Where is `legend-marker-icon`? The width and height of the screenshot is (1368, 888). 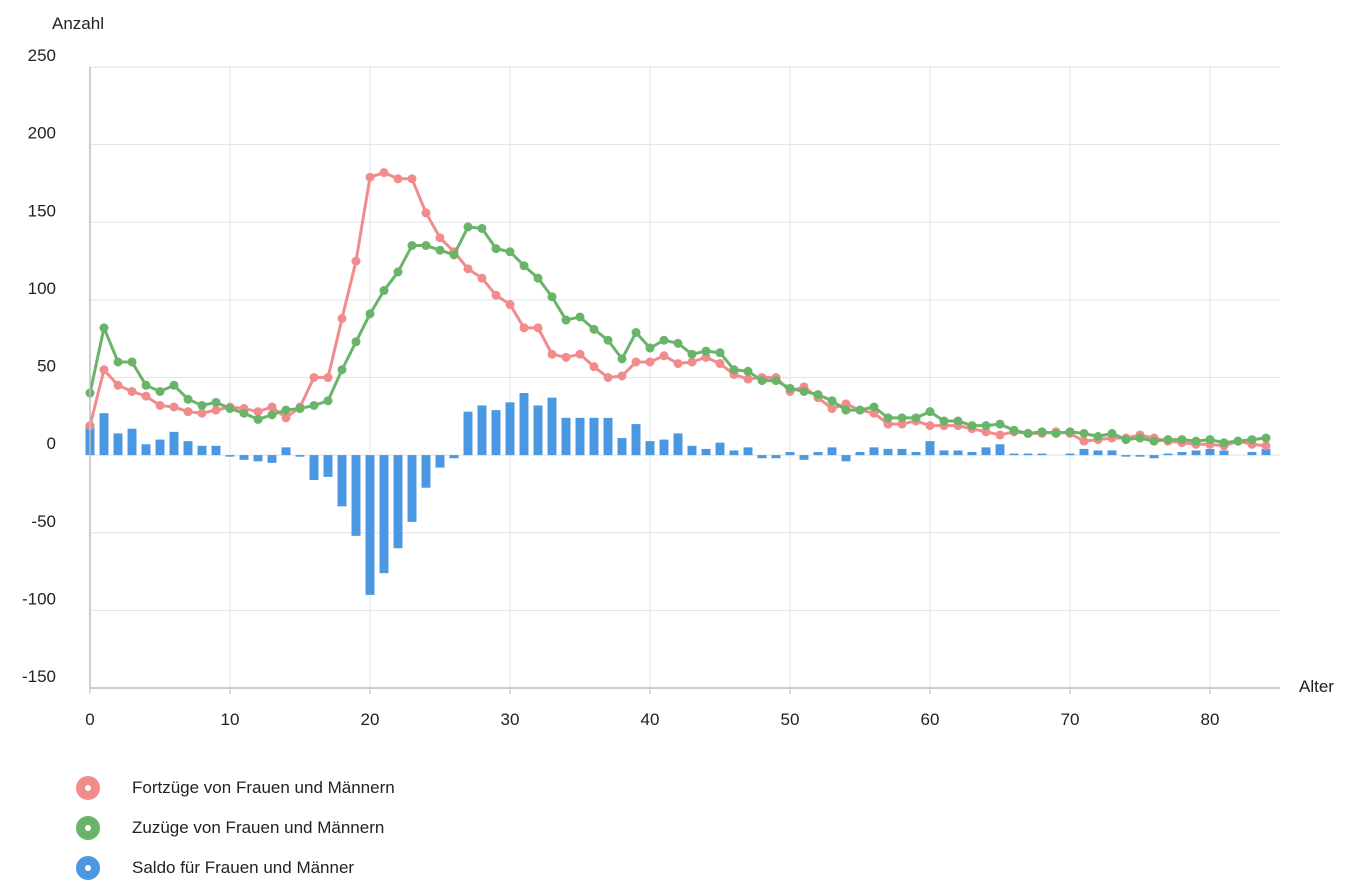 legend-marker-icon is located at coordinates (88, 868).